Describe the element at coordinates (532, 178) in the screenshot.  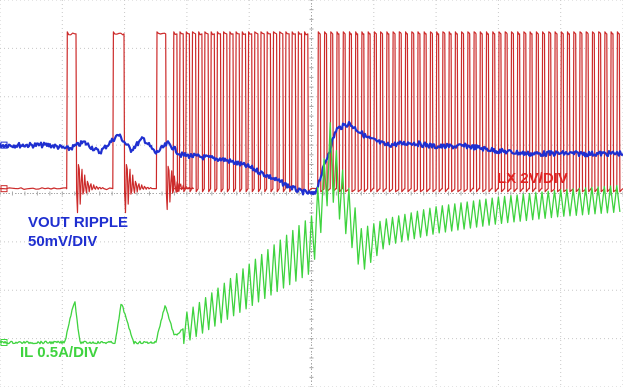
I see `lx-trace-label: LX 2V/DIV` at that location.